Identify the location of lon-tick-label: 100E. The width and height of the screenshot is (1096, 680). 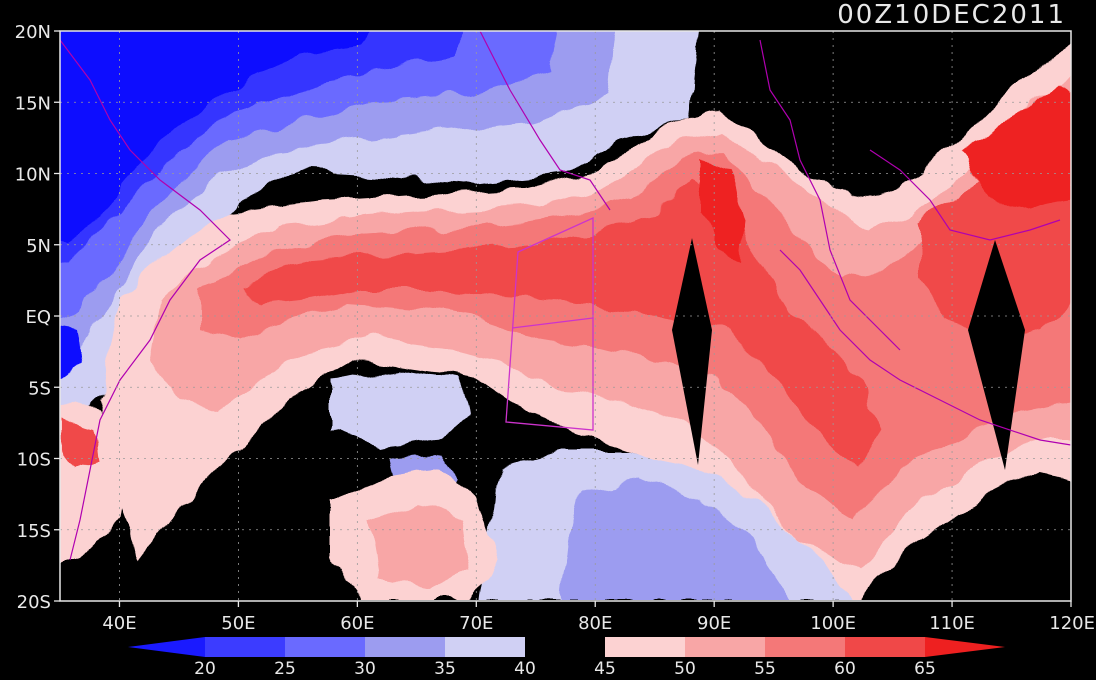
(833, 623).